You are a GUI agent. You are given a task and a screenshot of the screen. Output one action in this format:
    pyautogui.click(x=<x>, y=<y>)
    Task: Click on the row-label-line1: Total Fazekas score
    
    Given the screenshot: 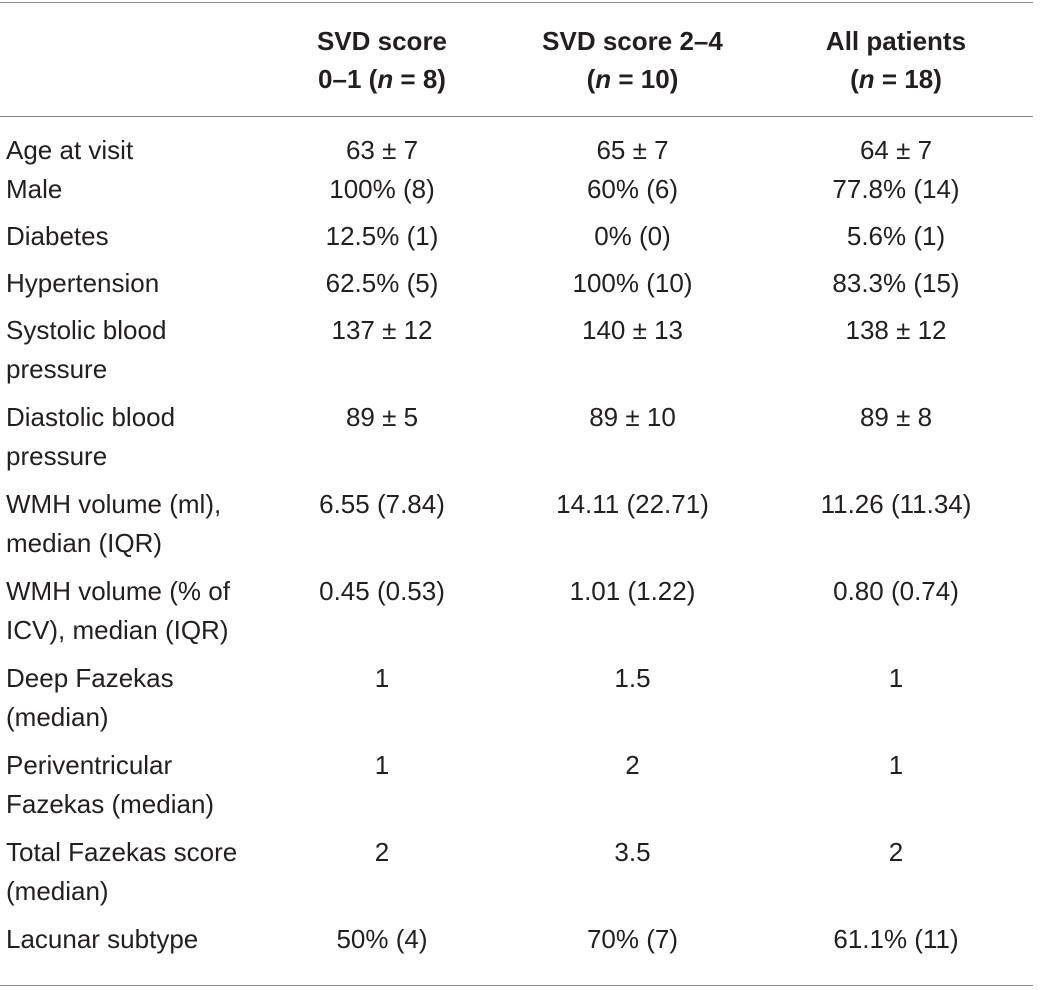 What is the action you would take?
    pyautogui.click(x=122, y=852)
    